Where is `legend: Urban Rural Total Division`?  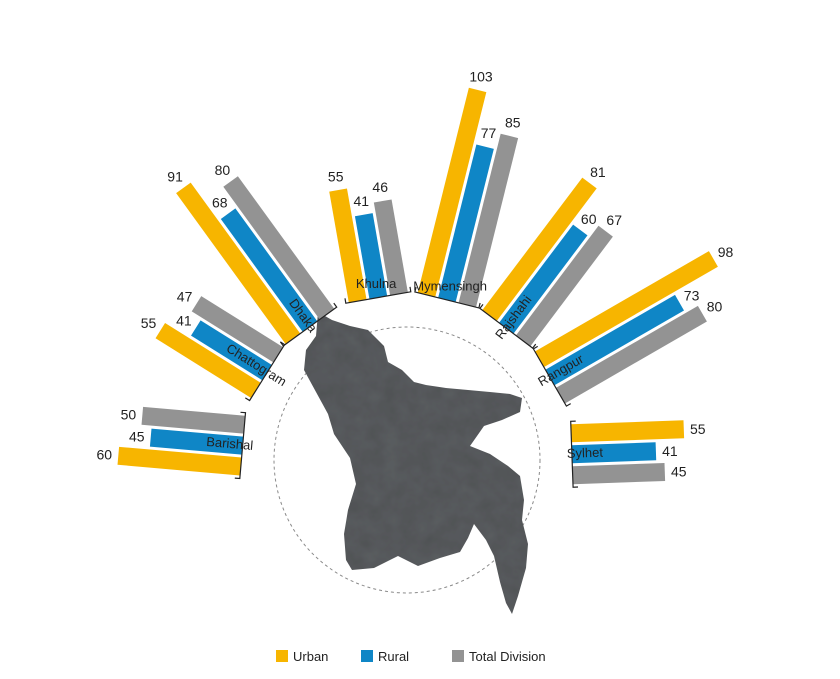 legend: Urban Rural Total Division is located at coordinates (411, 656).